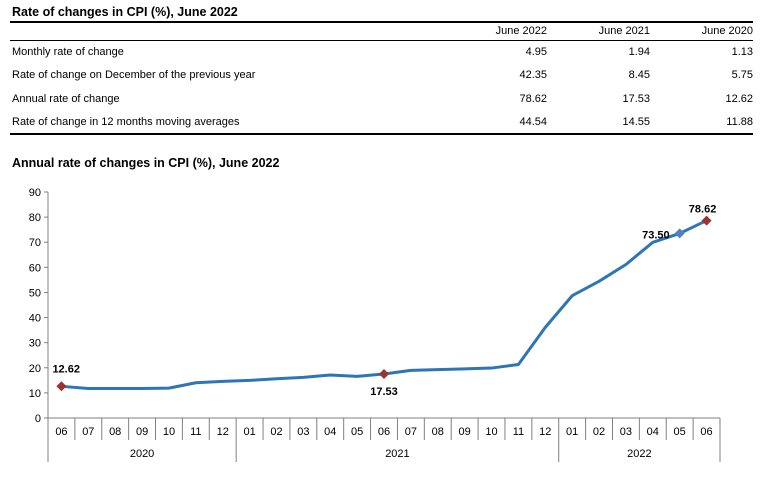 This screenshot has height=477, width=762. I want to click on y-axis-label: 40, so click(35, 319).